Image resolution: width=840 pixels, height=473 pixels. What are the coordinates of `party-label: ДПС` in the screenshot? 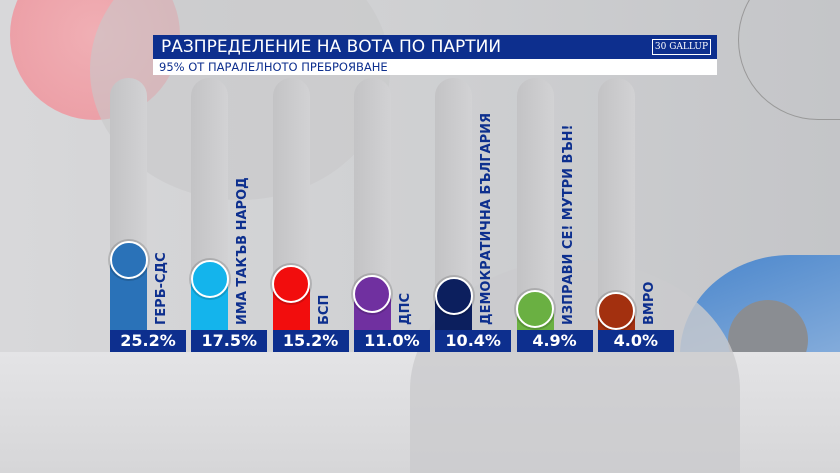 It's located at (405, 309).